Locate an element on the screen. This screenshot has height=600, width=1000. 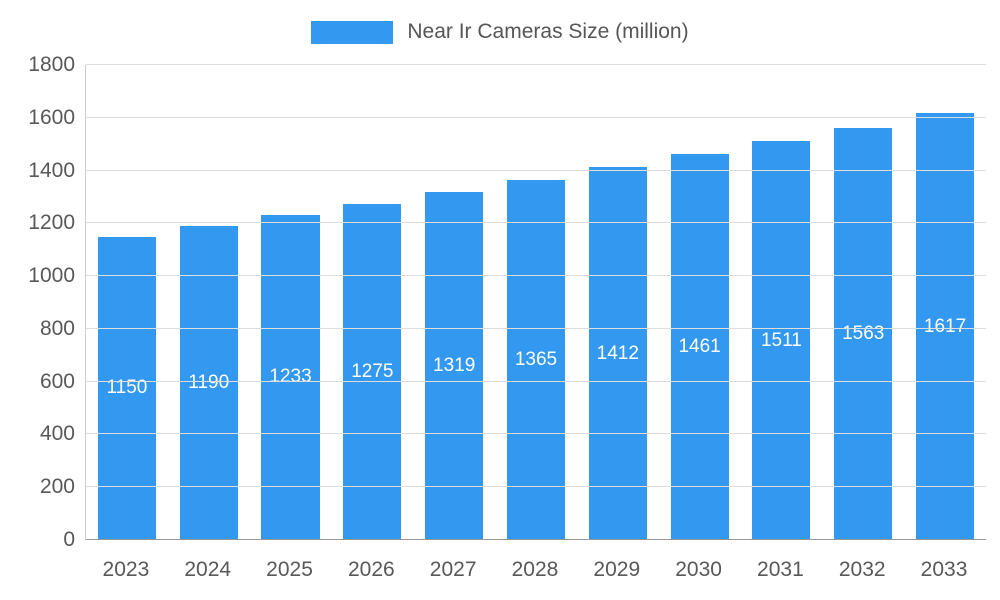
x-tick-label: 2029 is located at coordinates (617, 569).